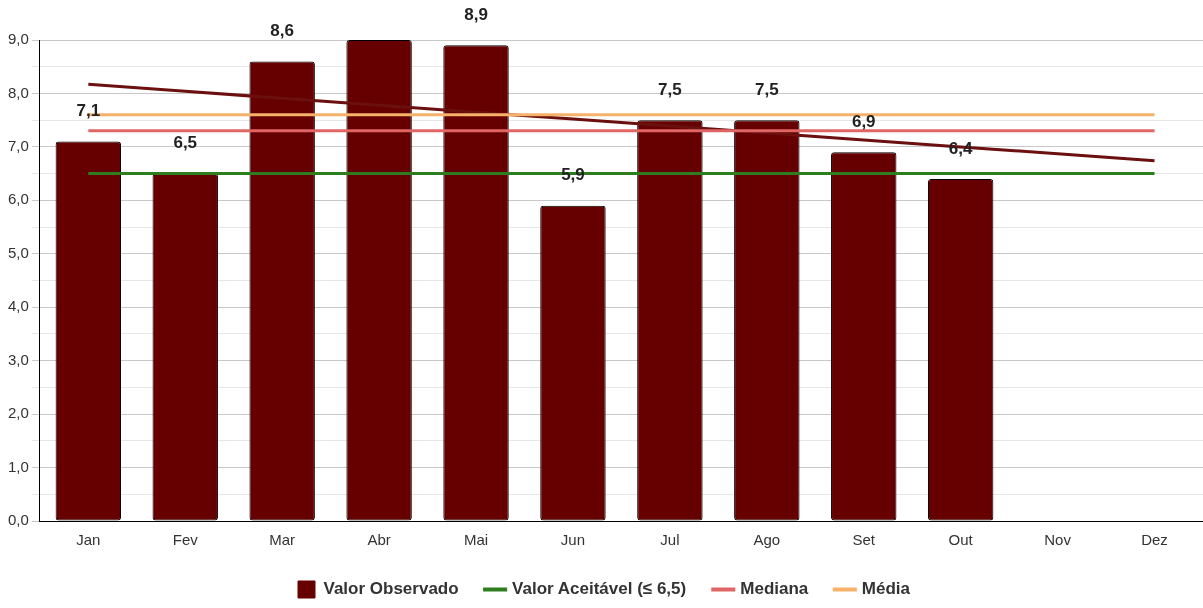 This screenshot has height=608, width=1203. What do you see at coordinates (767, 540) in the screenshot?
I see `x-tick-label: Ago` at bounding box center [767, 540].